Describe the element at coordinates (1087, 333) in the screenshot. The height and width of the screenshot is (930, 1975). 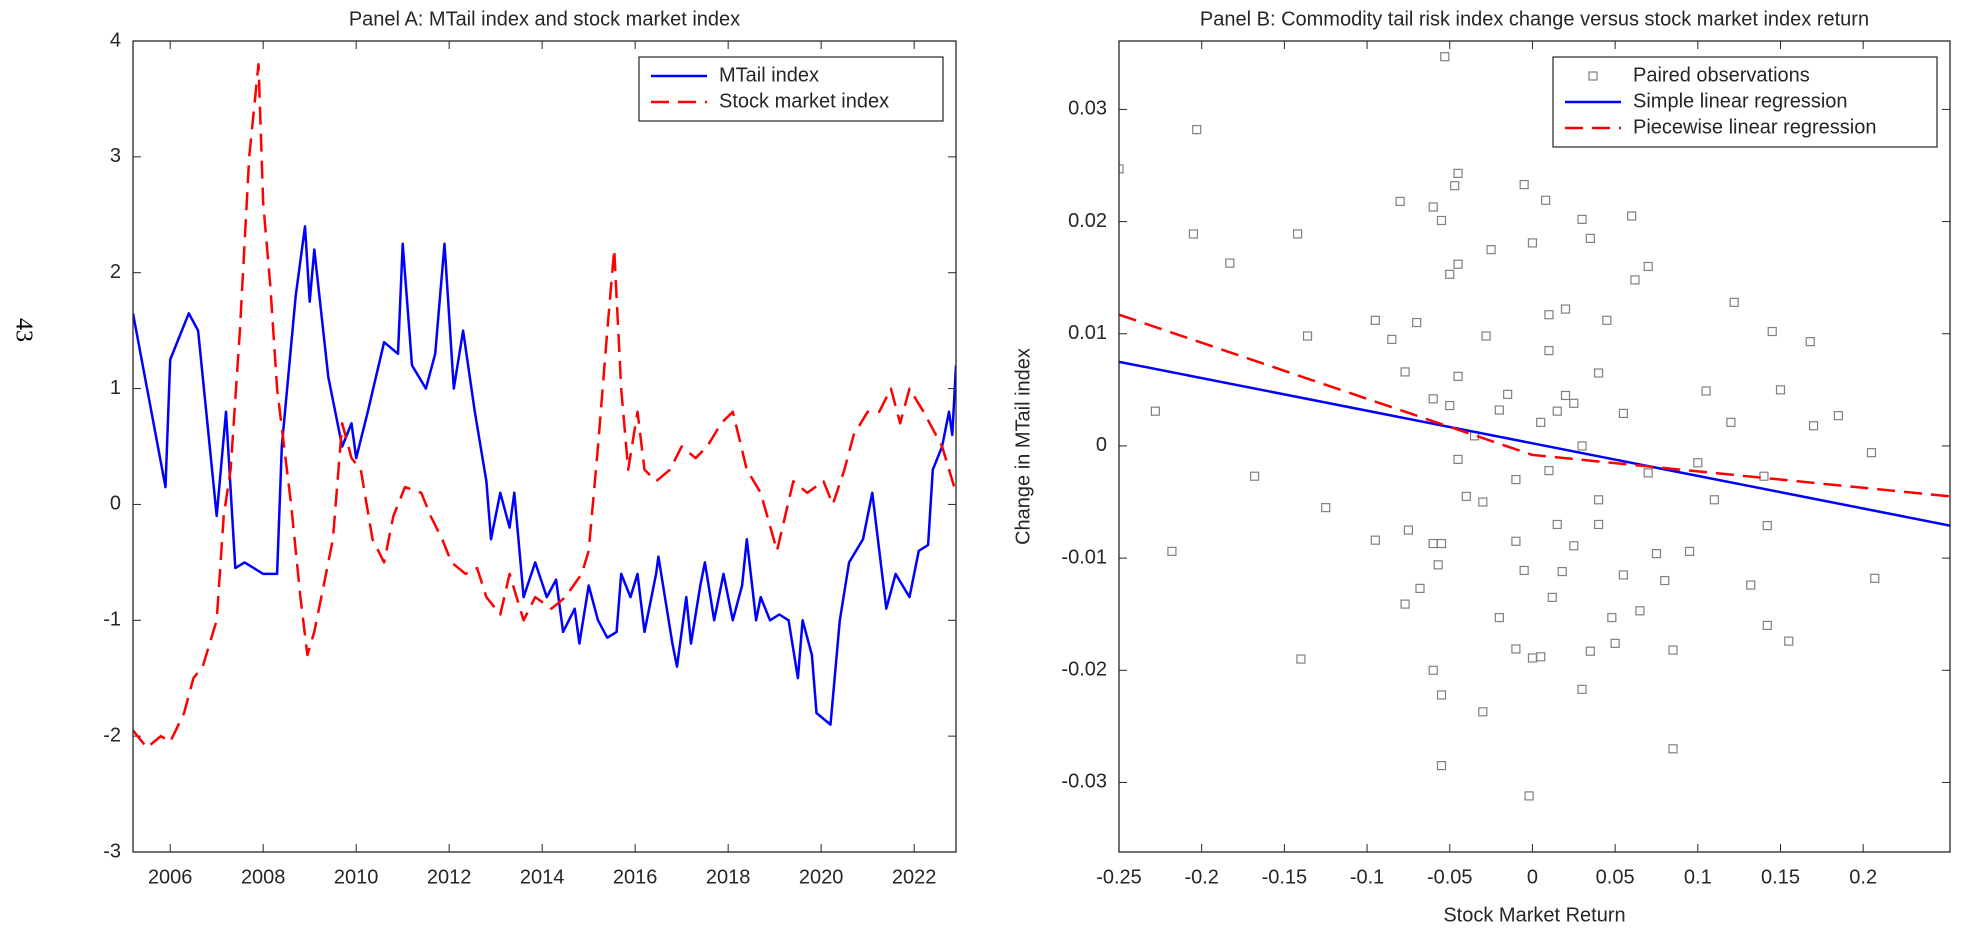
I see `y-tick-label: 0.01` at that location.